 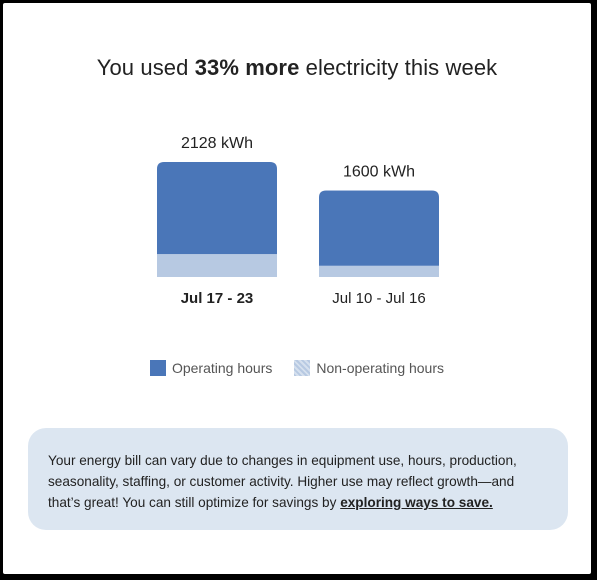 I want to click on title-prefix: You used, so click(x=145, y=67).